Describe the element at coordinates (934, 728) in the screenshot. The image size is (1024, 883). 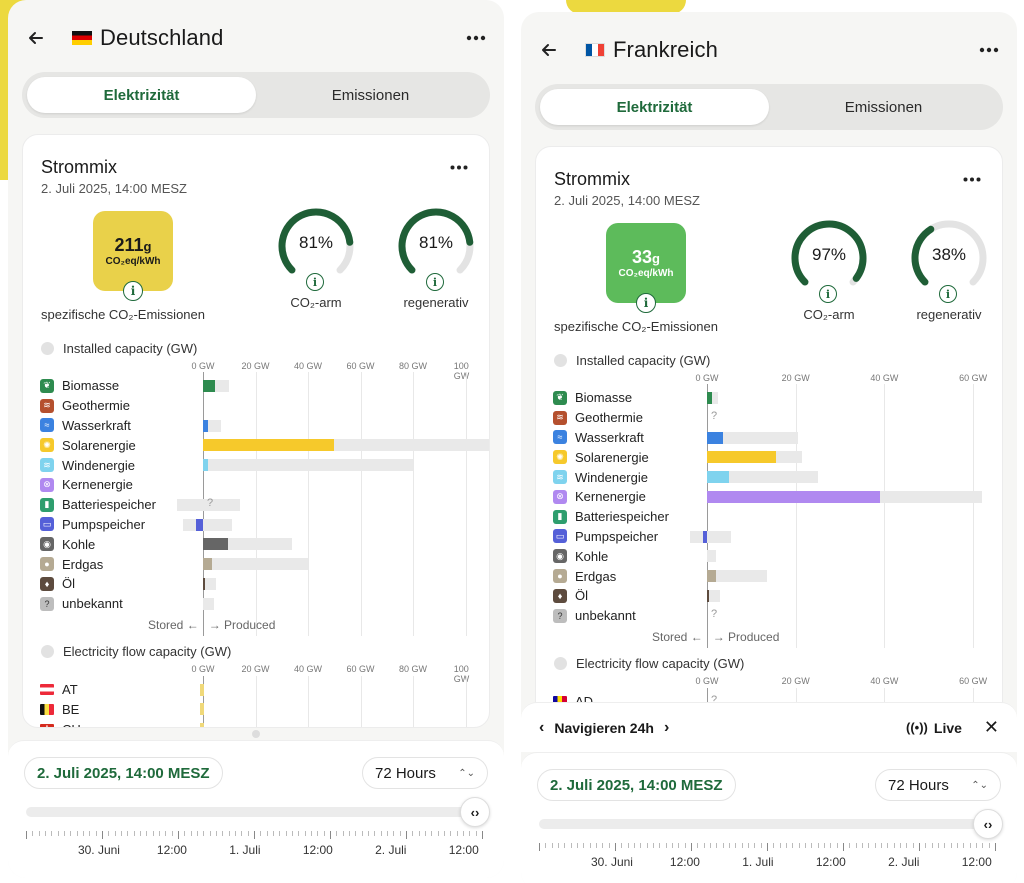
I see `live-button: ((•)) Live` at that location.